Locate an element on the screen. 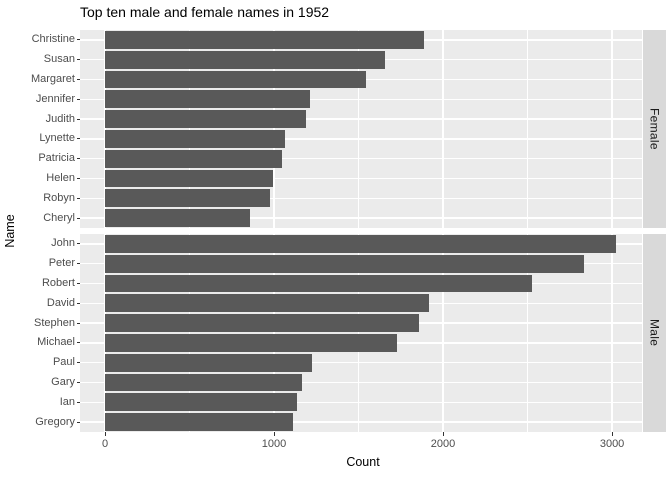 This screenshot has width=672, height=480. facet-strip-female: Female is located at coordinates (654, 129).